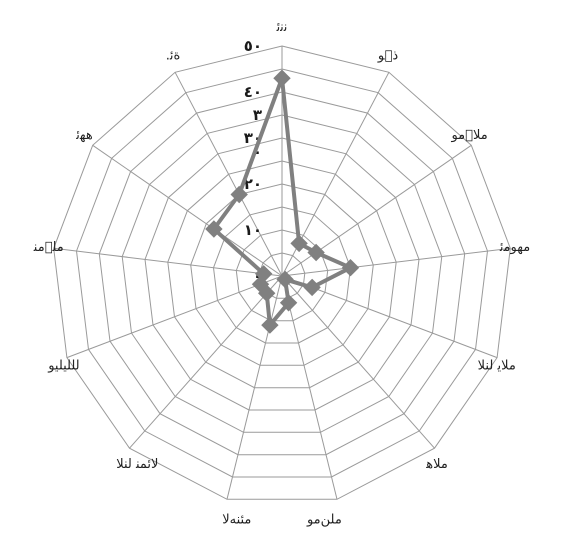  Describe the element at coordinates (236, 520) in the screenshot. I see `category-label: ﻣﺌﻨﻪﻻ` at that location.